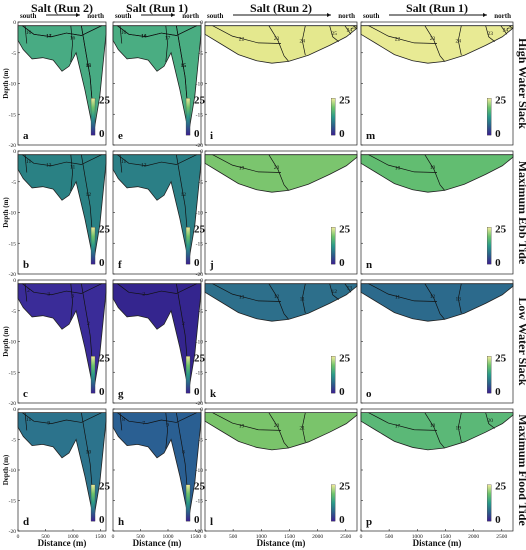 The image size is (526, 550). I want to click on arrow-head, so click(78, 15).